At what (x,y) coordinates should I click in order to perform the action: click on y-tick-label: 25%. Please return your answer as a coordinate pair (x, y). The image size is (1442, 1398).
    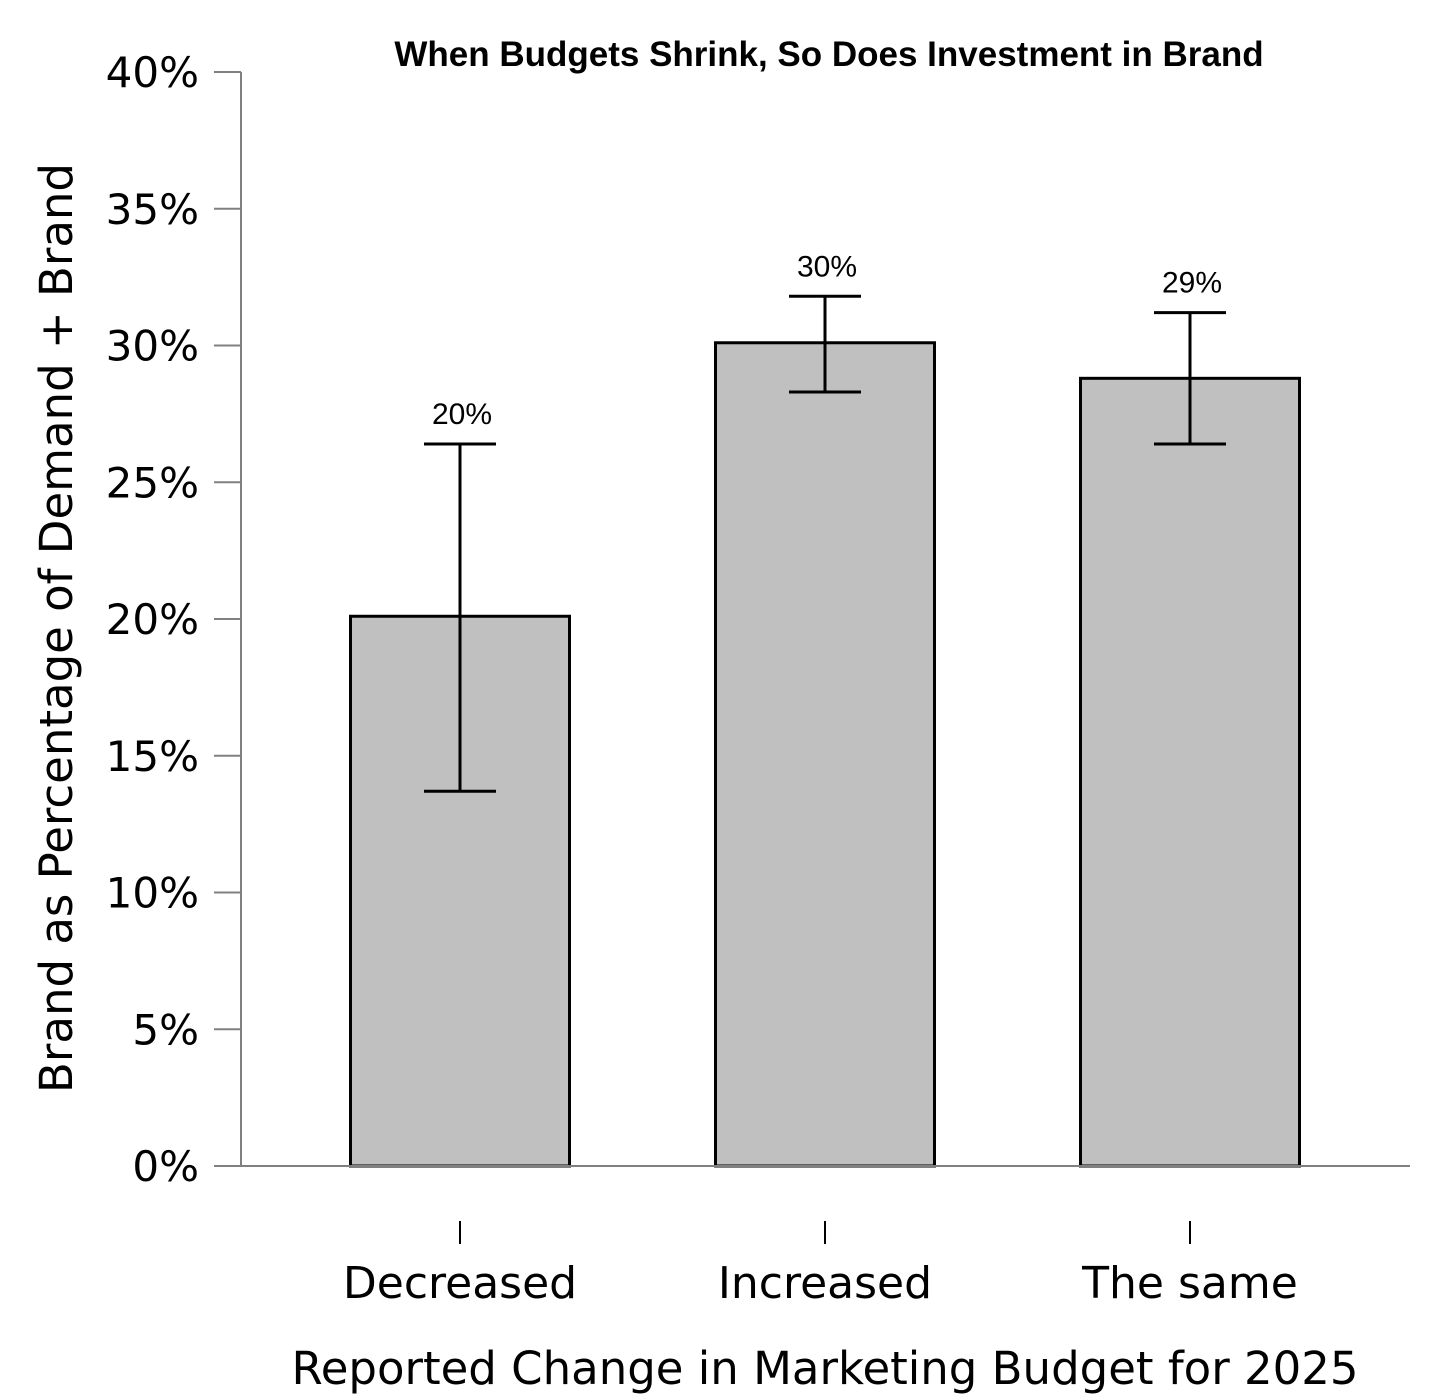
    Looking at the image, I should click on (152, 482).